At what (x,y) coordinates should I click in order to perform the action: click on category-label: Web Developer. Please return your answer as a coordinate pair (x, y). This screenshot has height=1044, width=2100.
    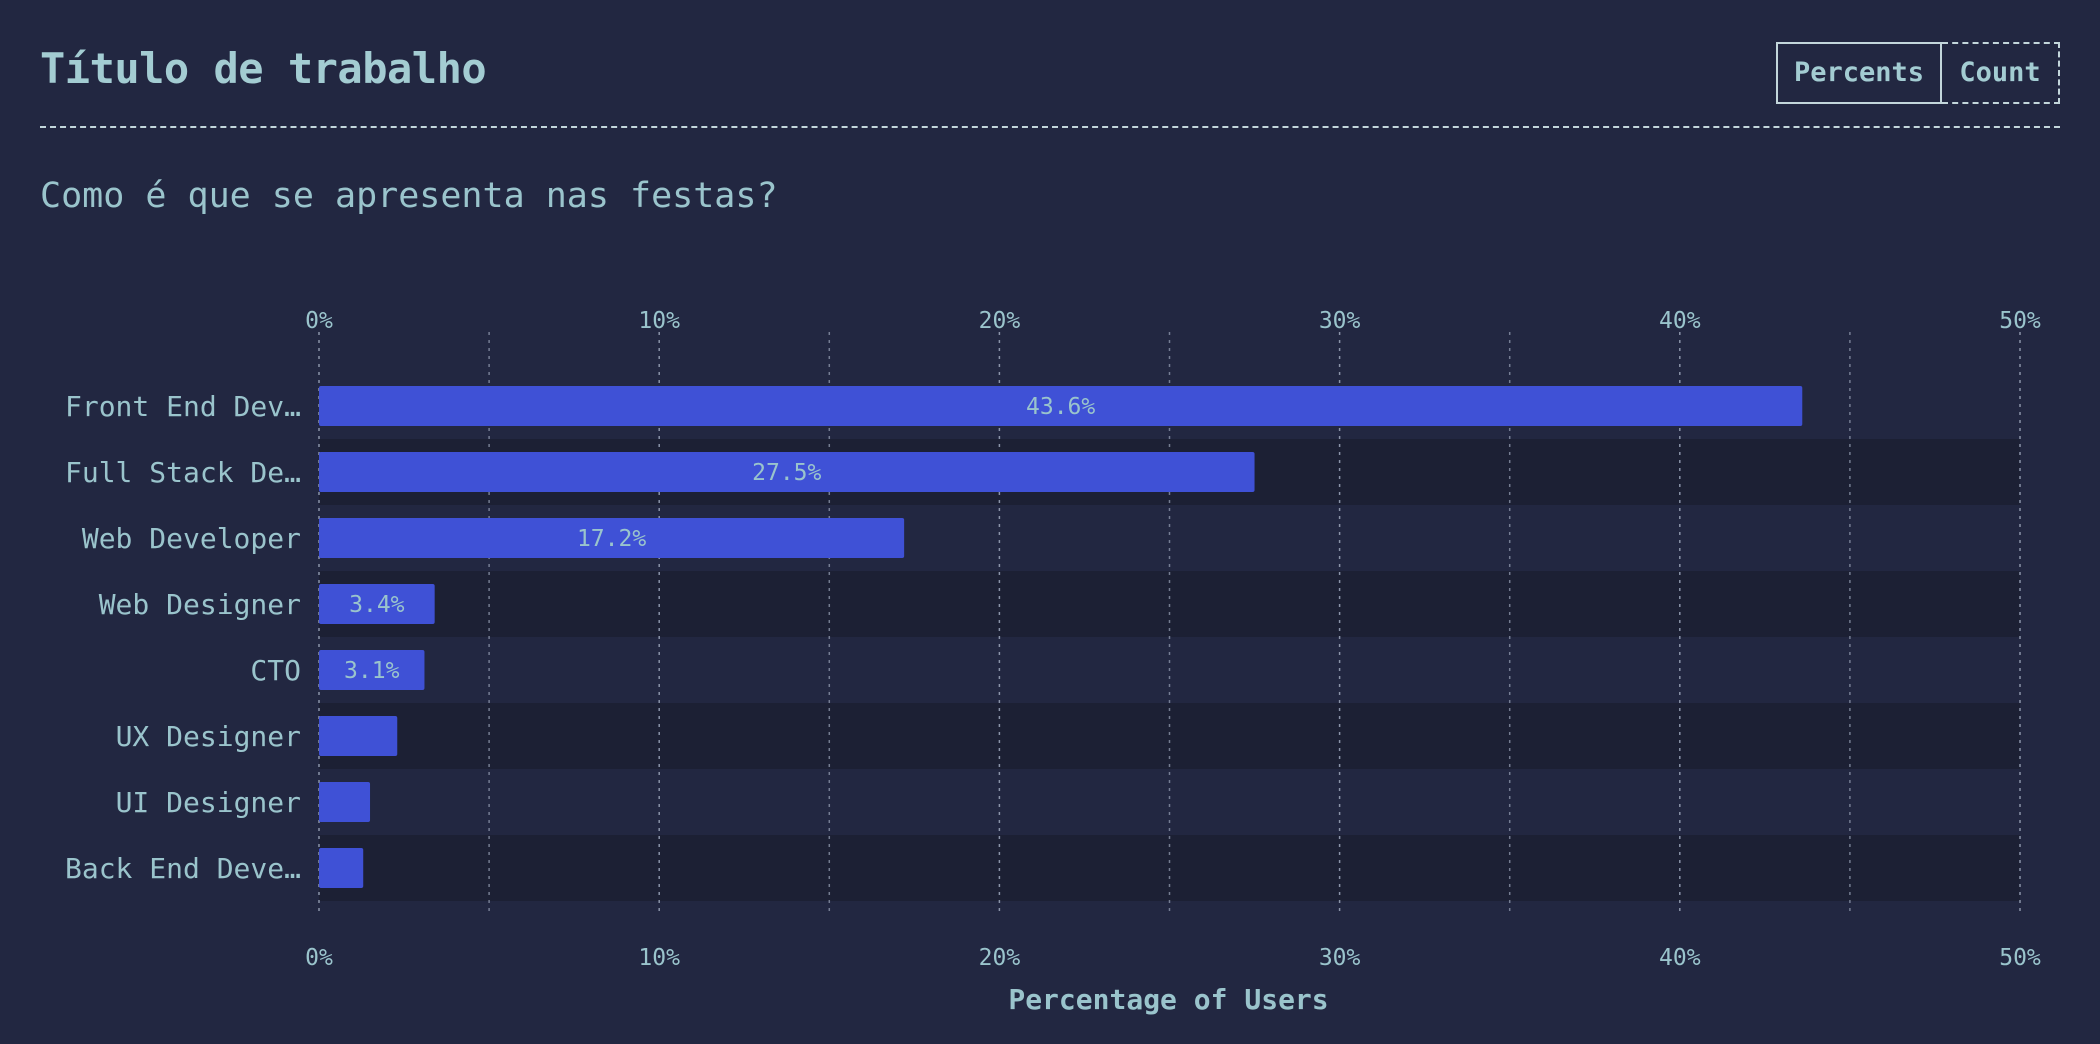
    Looking at the image, I should click on (191, 538).